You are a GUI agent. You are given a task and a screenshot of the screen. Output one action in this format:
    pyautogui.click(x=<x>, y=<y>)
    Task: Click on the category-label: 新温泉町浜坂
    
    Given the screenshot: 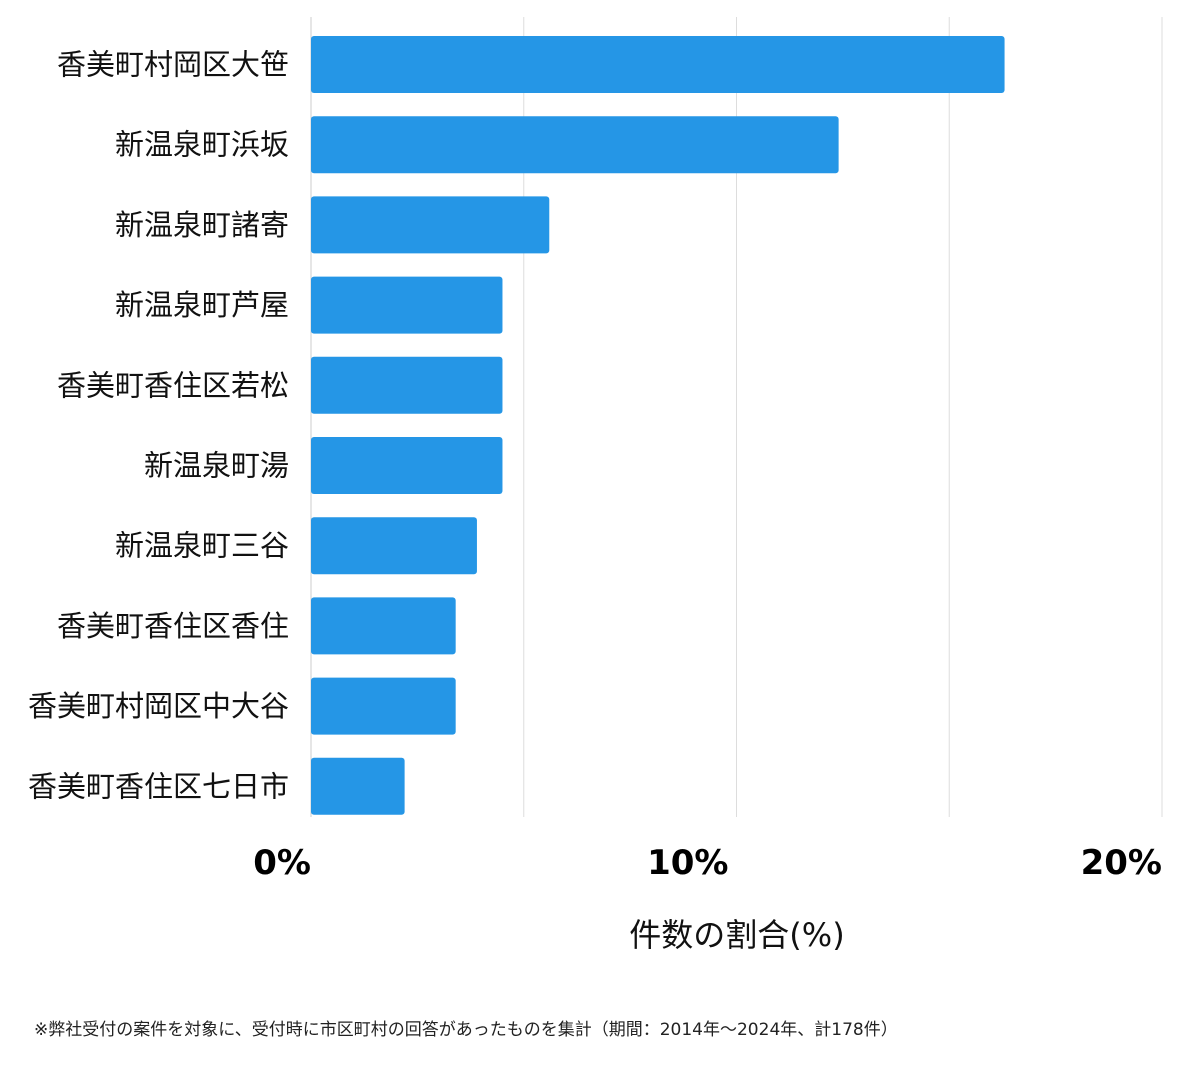 What is the action you would take?
    pyautogui.click(x=202, y=145)
    